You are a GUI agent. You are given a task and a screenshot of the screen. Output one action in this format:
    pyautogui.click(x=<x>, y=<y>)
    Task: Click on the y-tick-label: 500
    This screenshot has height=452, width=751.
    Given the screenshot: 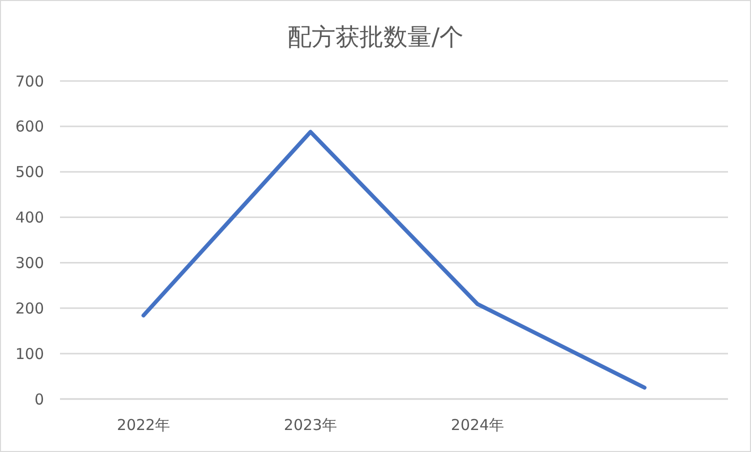 What is the action you would take?
    pyautogui.click(x=29, y=172)
    